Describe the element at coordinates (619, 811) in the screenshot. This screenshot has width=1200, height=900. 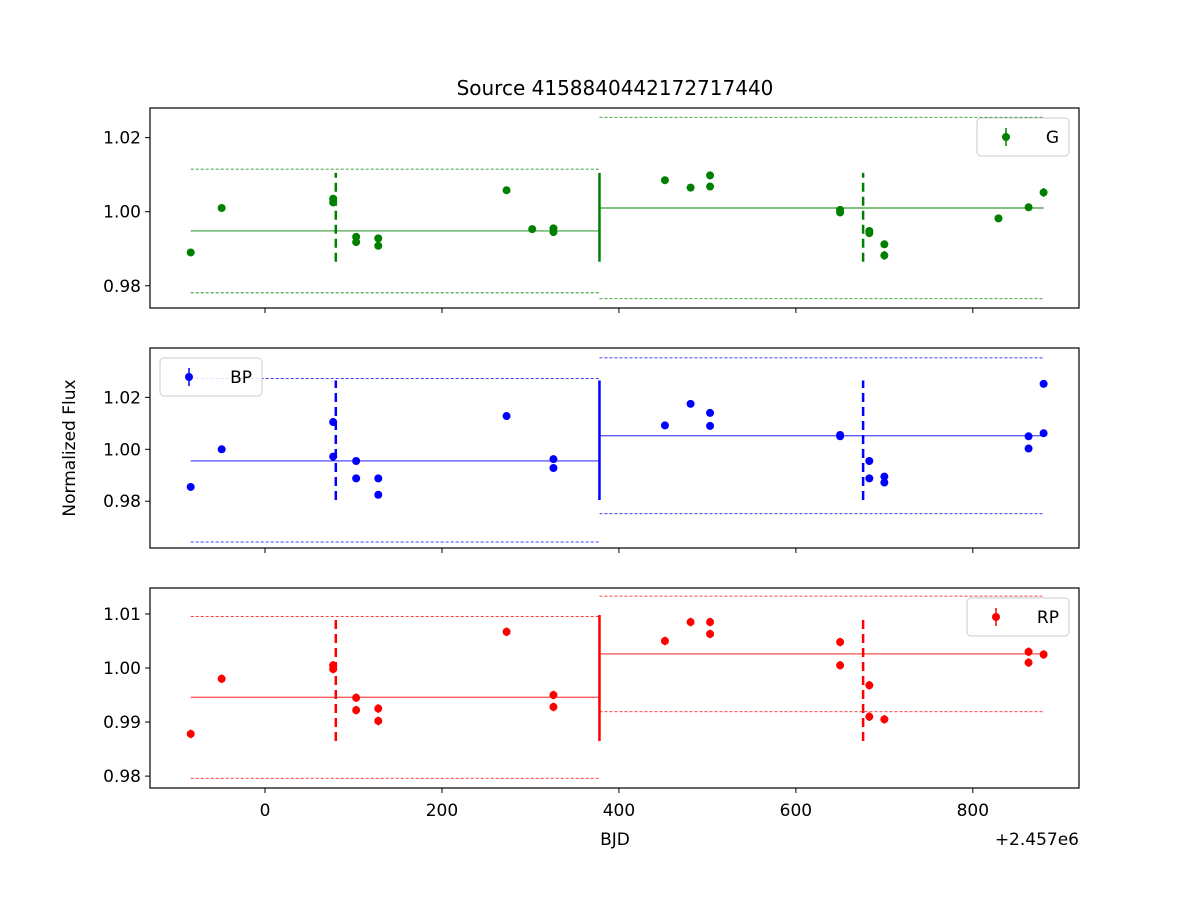
I see `x-tick-label: 400` at that location.